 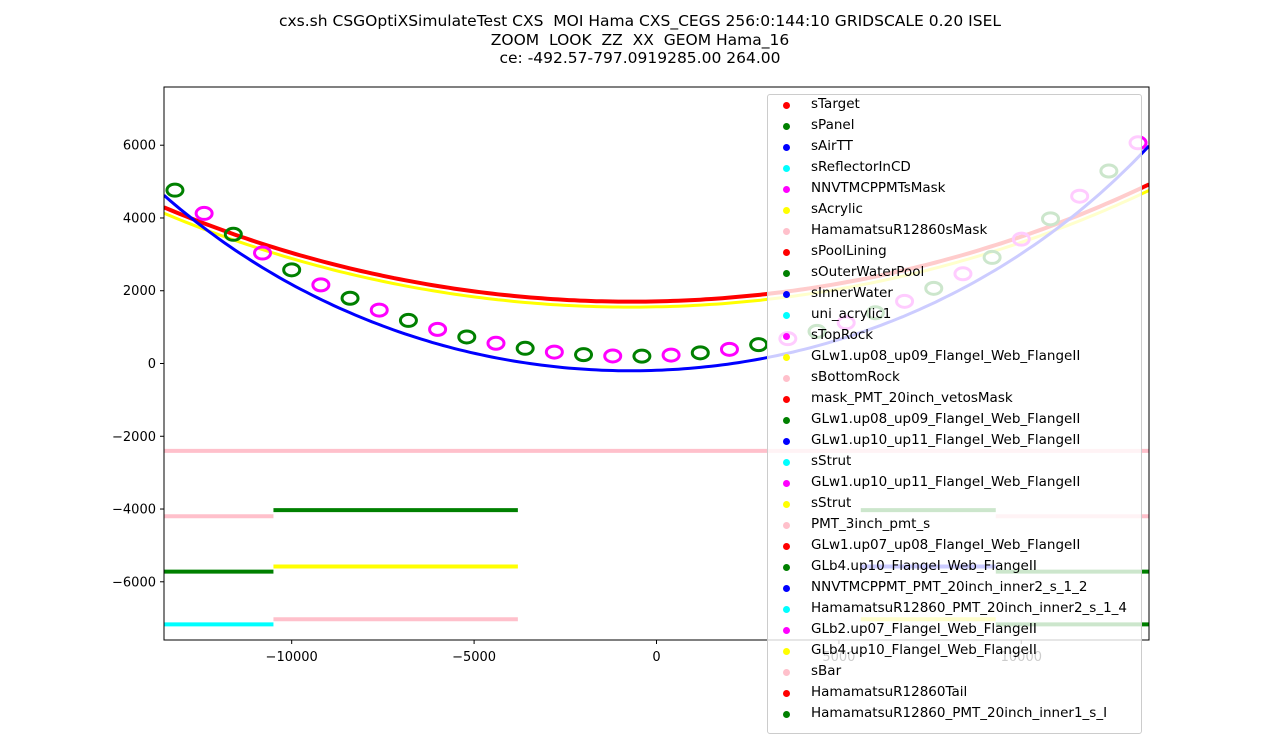 What do you see at coordinates (924, 629) in the screenshot?
I see `legend-label: GLb2.up07_FlangeI_Web_FlangeII` at bounding box center [924, 629].